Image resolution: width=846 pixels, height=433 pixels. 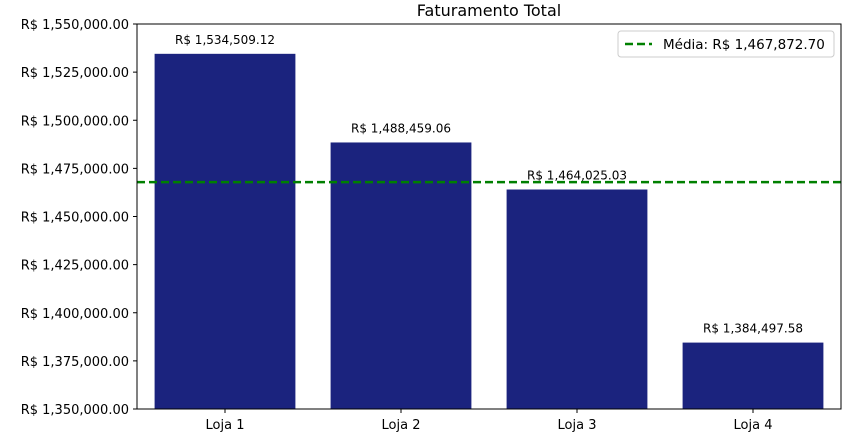 What do you see at coordinates (75, 362) in the screenshot?
I see `y-tick-label: R$ 1,375,000.00` at bounding box center [75, 362].